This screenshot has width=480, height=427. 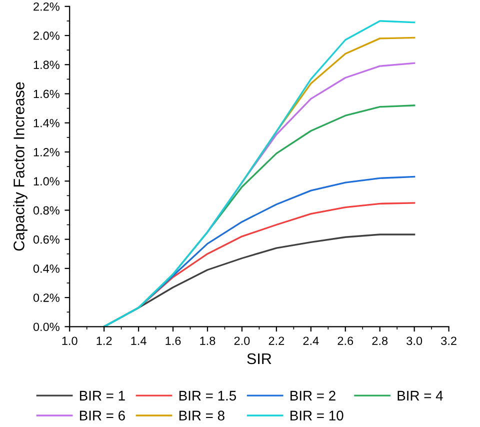 I want to click on y-tick-label: 0.4%, so click(x=46, y=268).